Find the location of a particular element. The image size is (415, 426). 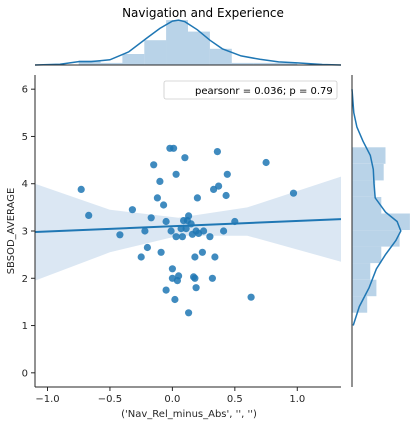

marginal-x-kde is located at coordinates (188, 42).